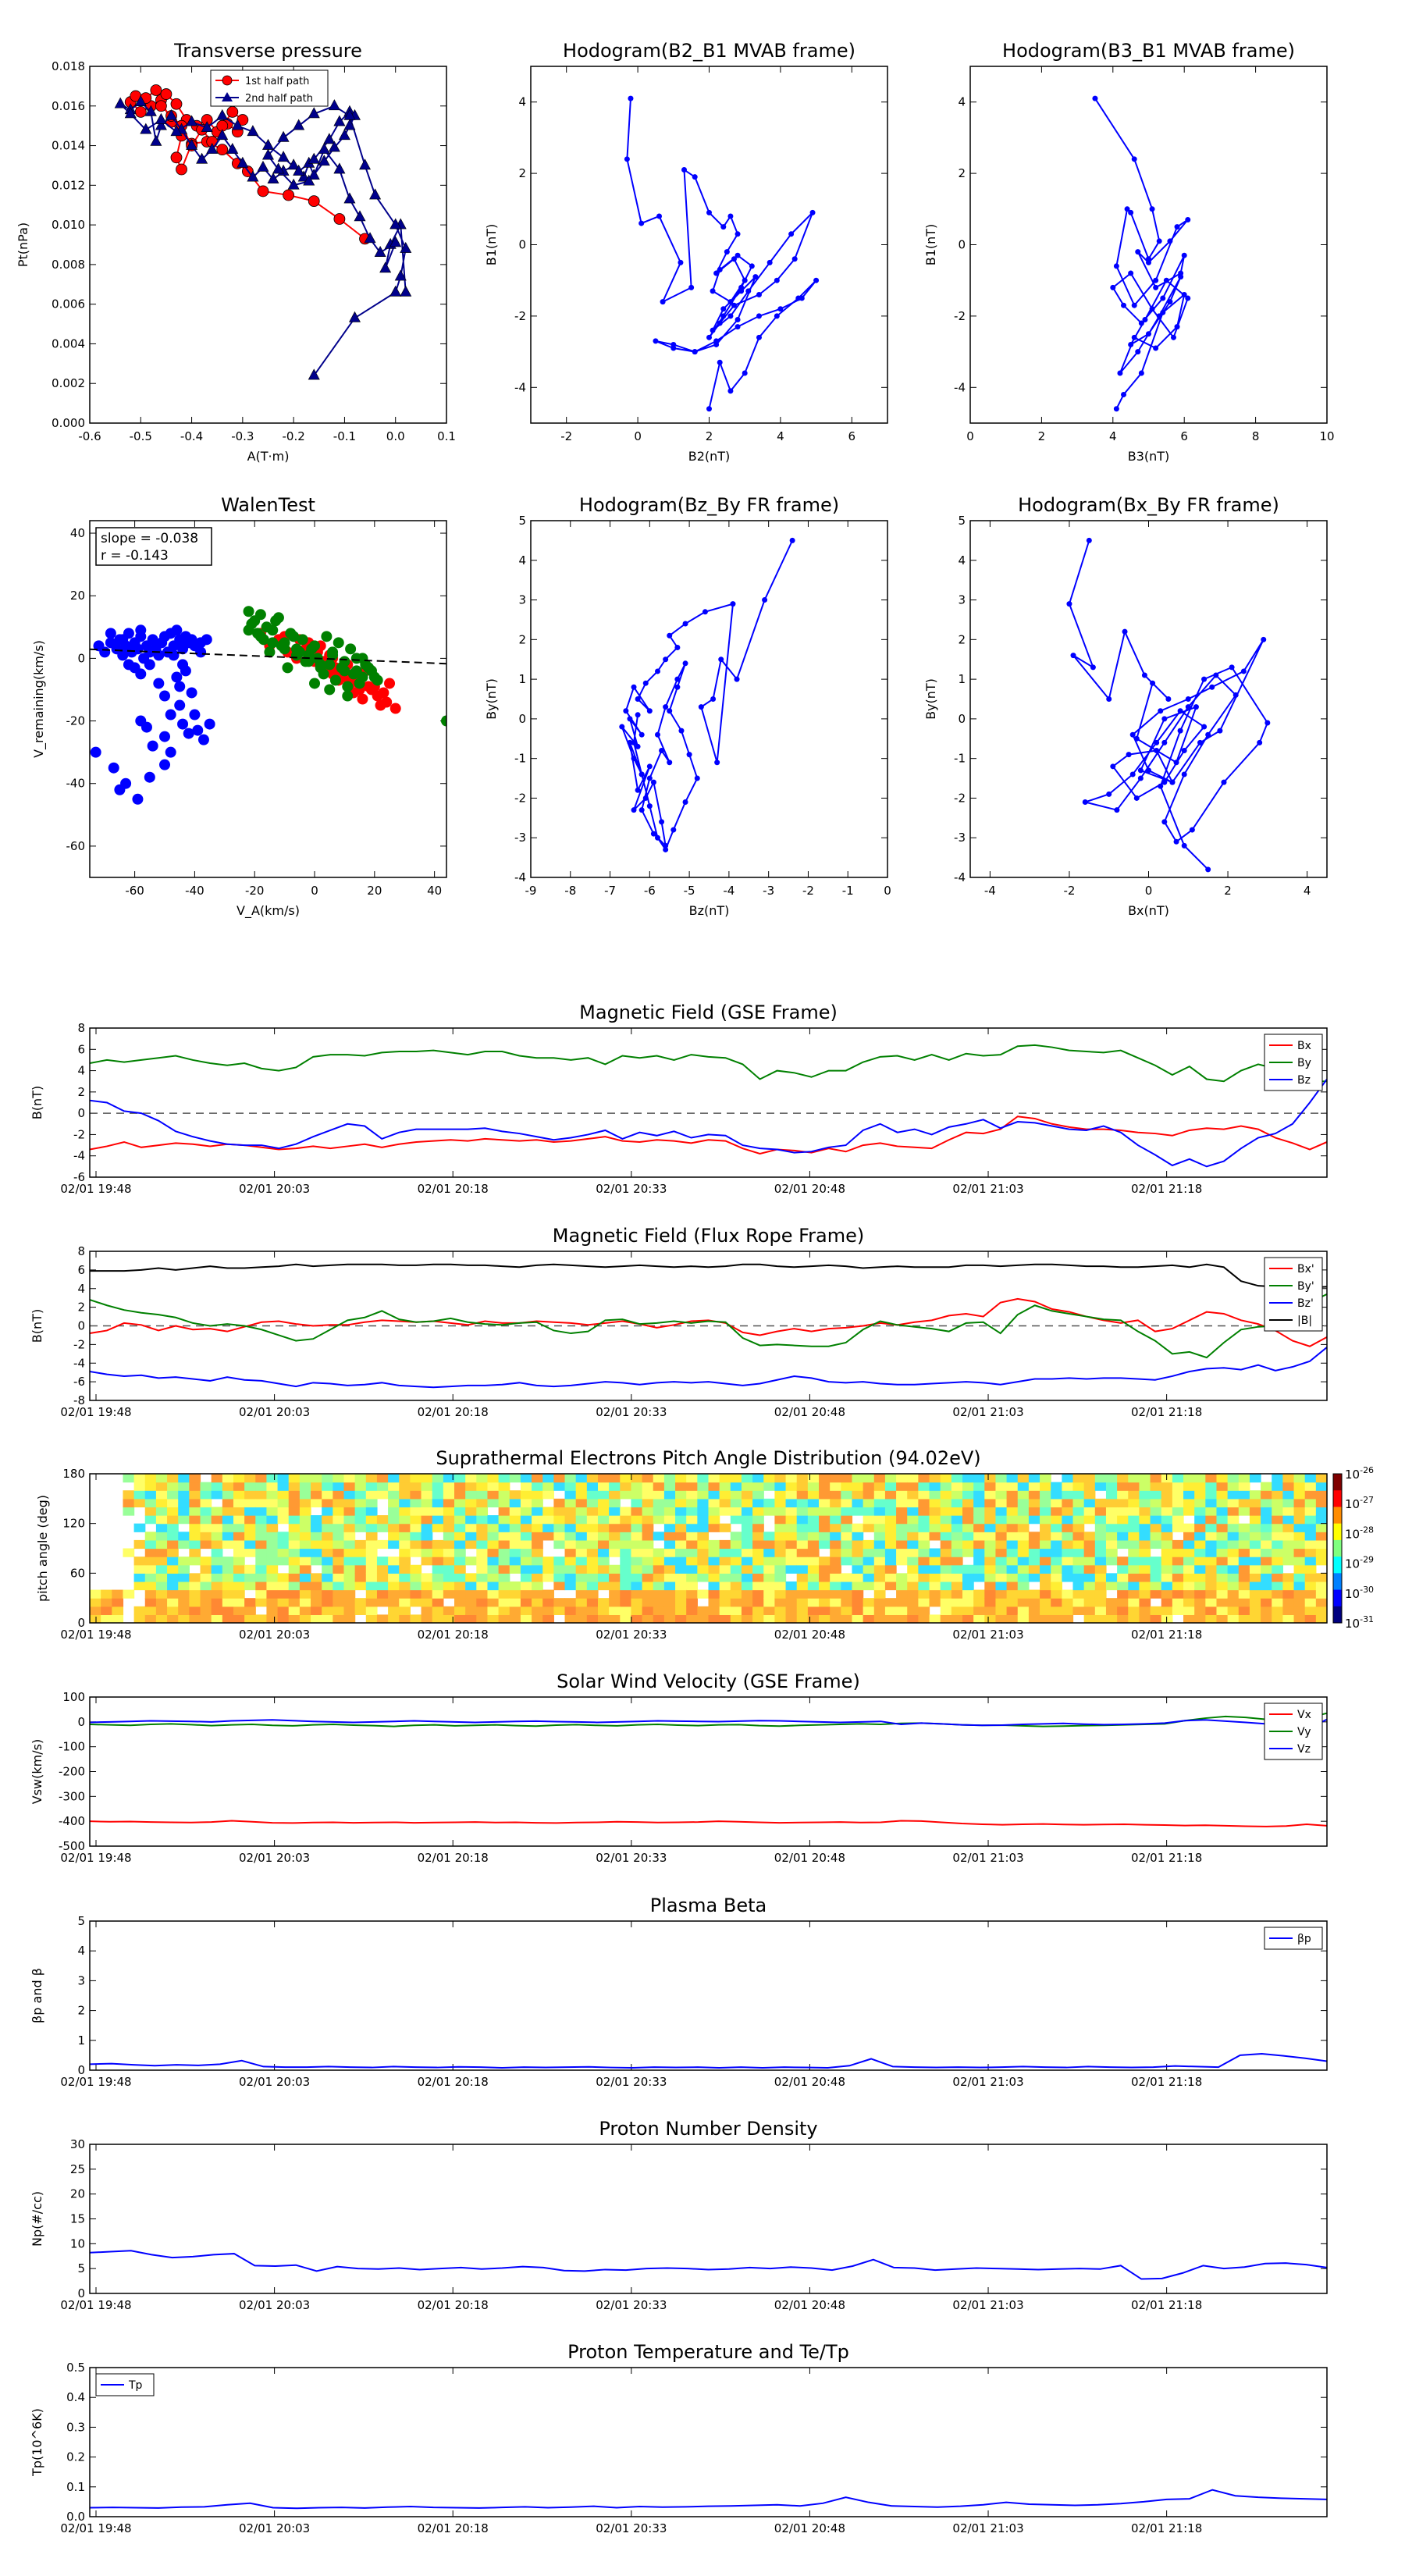 The image size is (1405, 2576). What do you see at coordinates (709, 245) in the screenshot?
I see `h1-frame` at bounding box center [709, 245].